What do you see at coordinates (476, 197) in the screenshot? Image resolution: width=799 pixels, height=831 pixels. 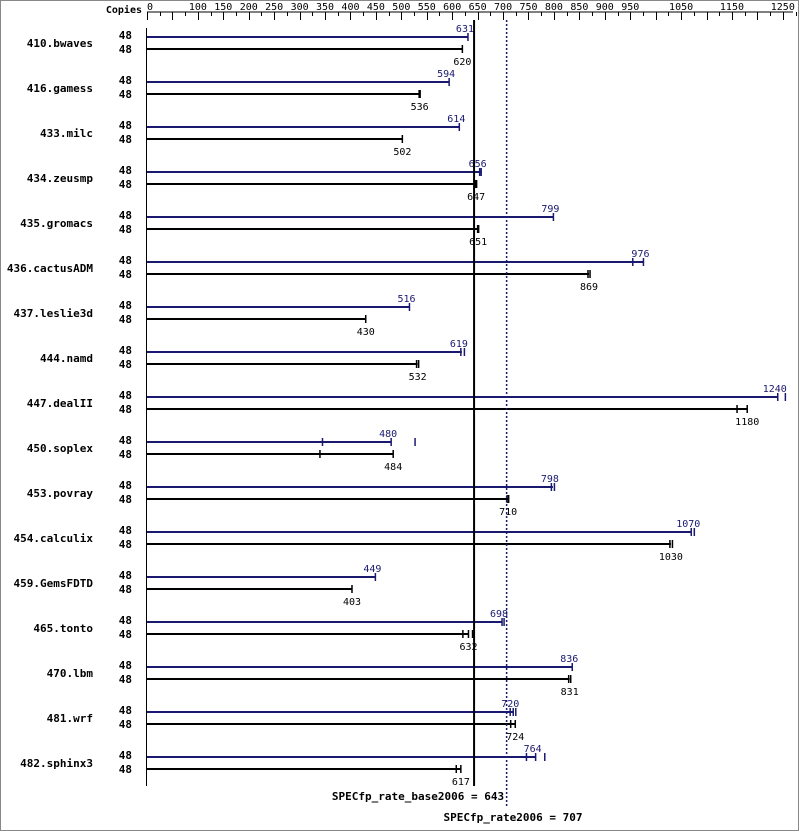 I see `base-value-label: 647` at bounding box center [476, 197].